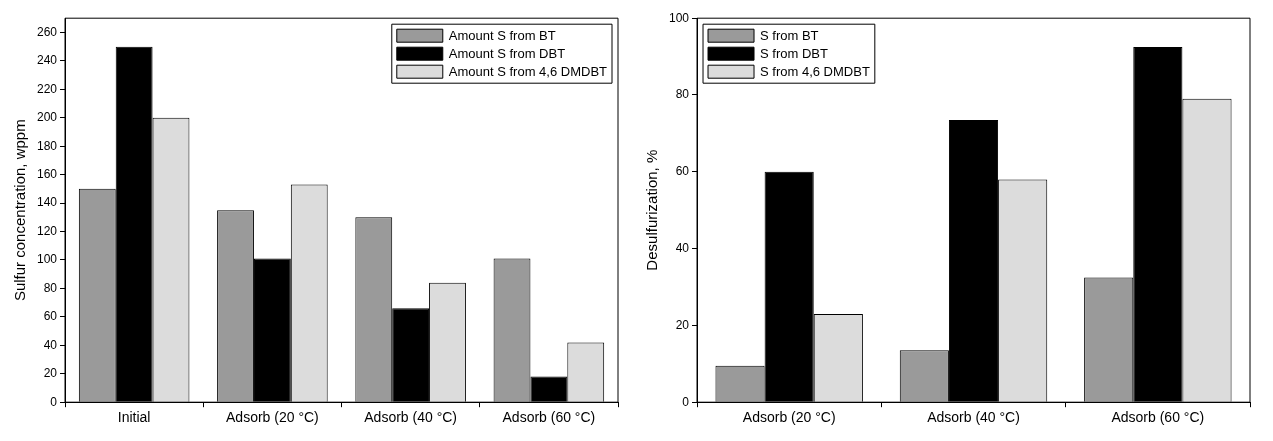 The height and width of the screenshot is (441, 1273). What do you see at coordinates (815, 72) in the screenshot?
I see `legend-label: S from 4,6 DMDBT` at bounding box center [815, 72].